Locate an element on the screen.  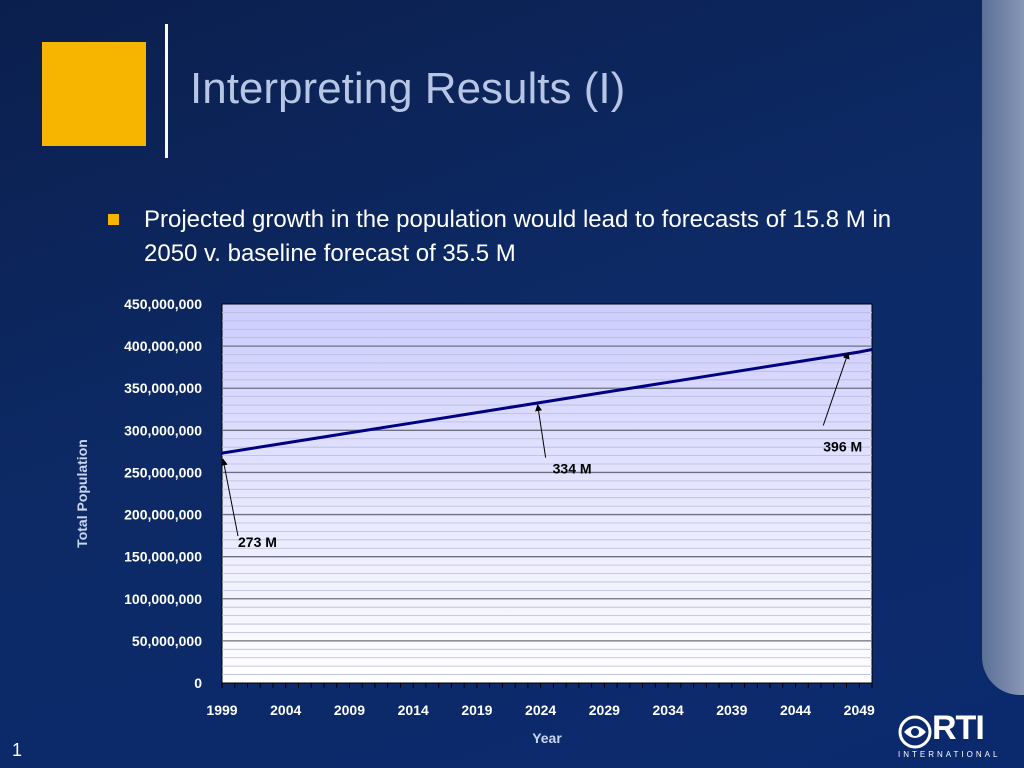
y-tick-label: 0 is located at coordinates (198, 683).